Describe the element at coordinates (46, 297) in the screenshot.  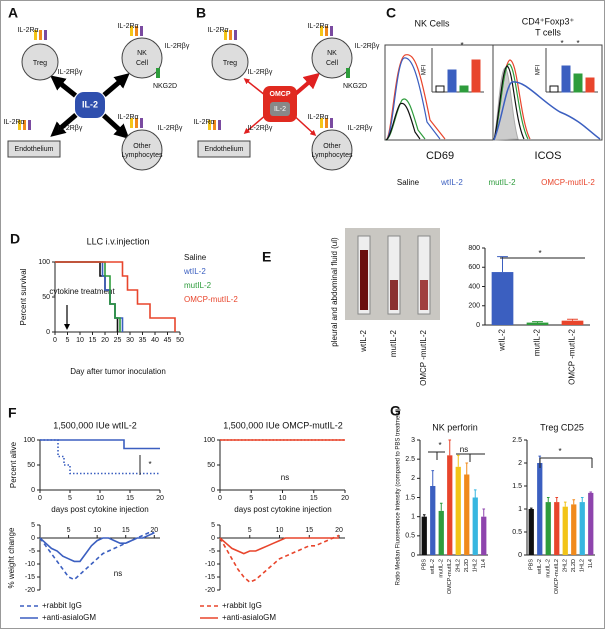
I see `y-tick-label: 50` at that location.